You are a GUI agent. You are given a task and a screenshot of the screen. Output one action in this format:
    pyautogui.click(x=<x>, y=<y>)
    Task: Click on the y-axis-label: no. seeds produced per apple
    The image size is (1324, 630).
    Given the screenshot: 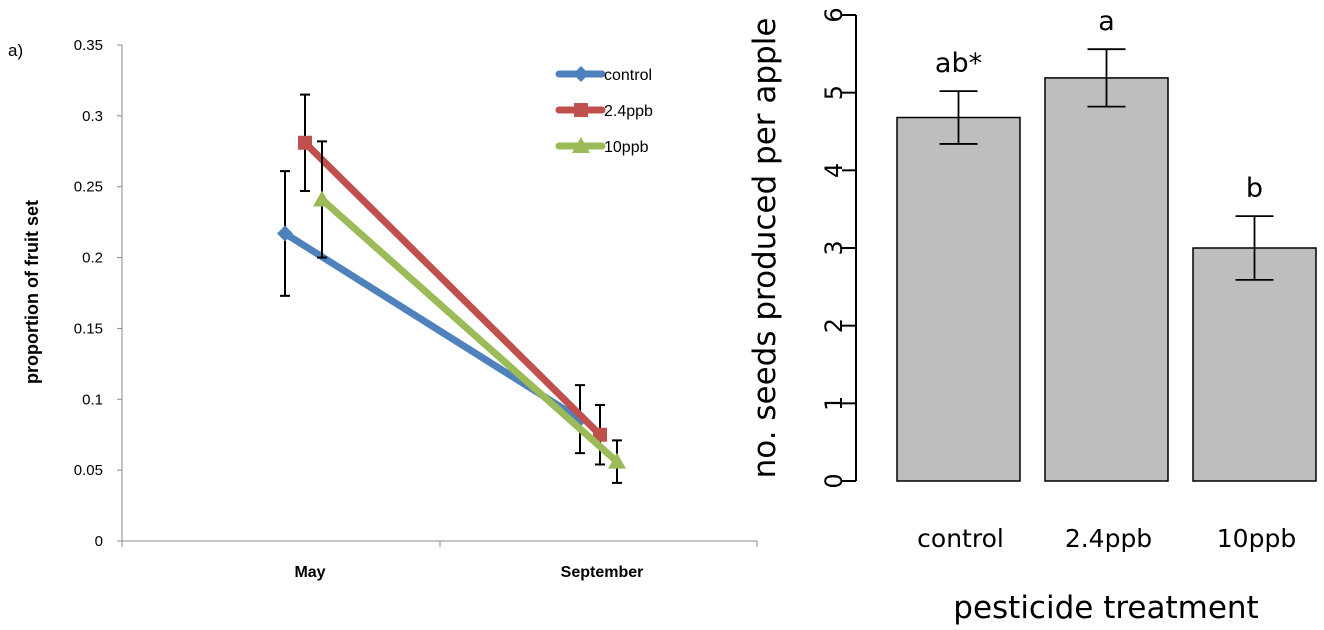 What is the action you would take?
    pyautogui.click(x=765, y=248)
    